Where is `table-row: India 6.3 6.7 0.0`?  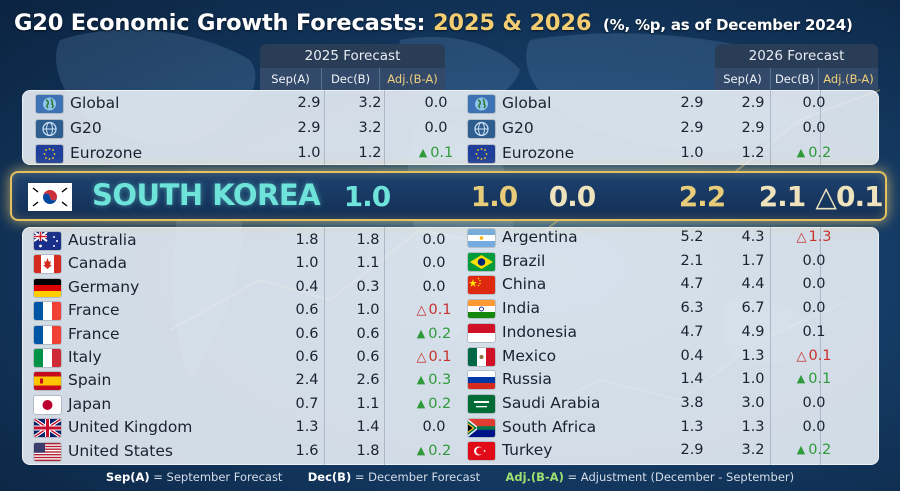 table-row: India 6.3 6.7 0.0 is located at coordinates (678, 309).